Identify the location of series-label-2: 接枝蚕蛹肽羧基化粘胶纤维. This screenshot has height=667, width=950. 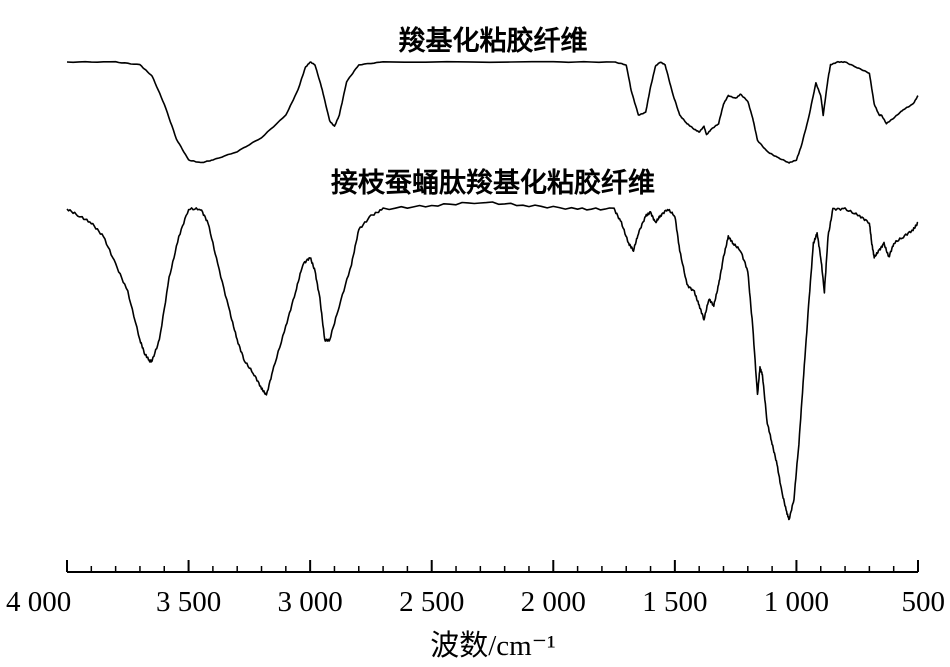
(493, 183).